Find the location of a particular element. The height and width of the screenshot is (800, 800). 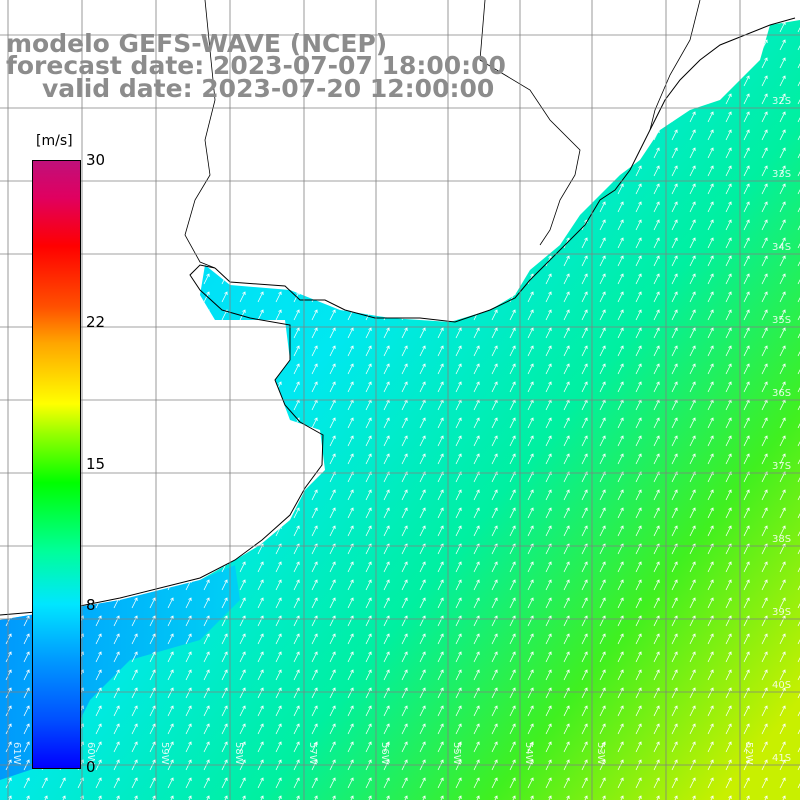

latitude-label: 34S is located at coordinates (782, 247).